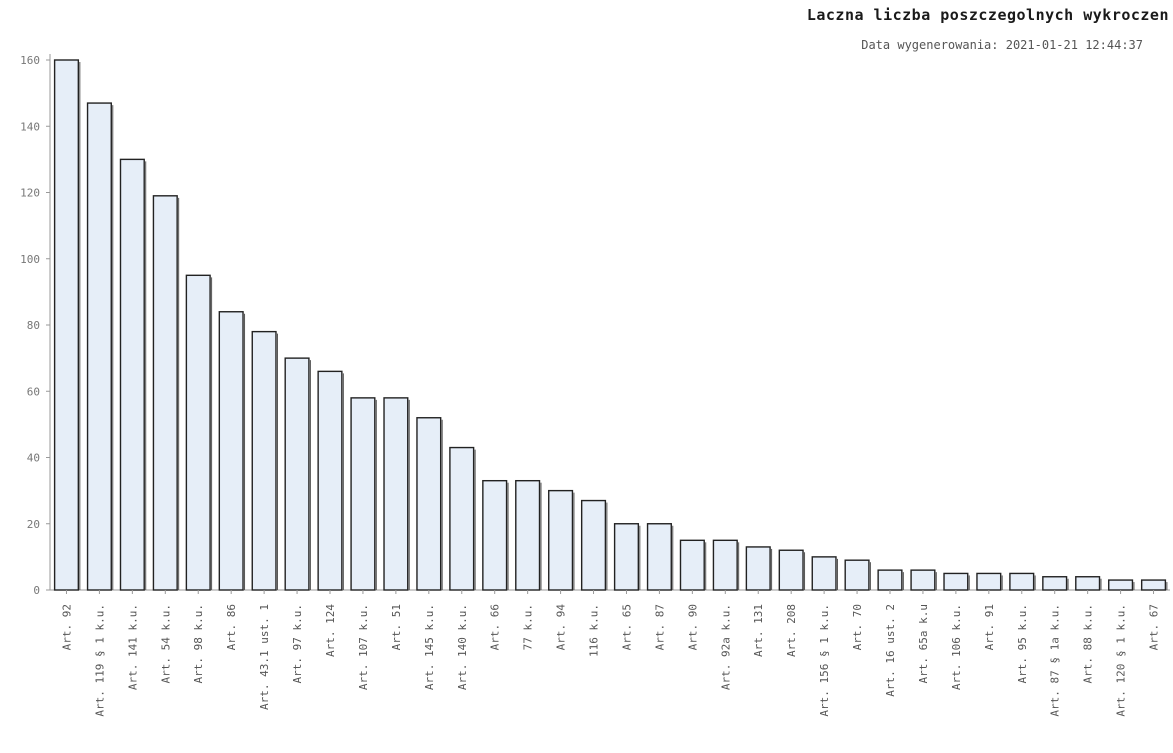  I want to click on x-tick-label: Art. 67, so click(1154, 627).